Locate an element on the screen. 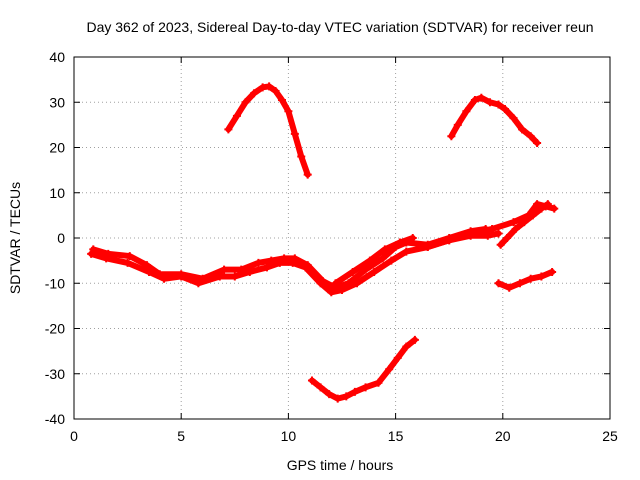 The height and width of the screenshot is (480, 640). y-tick-label: 0 is located at coordinates (61, 238).